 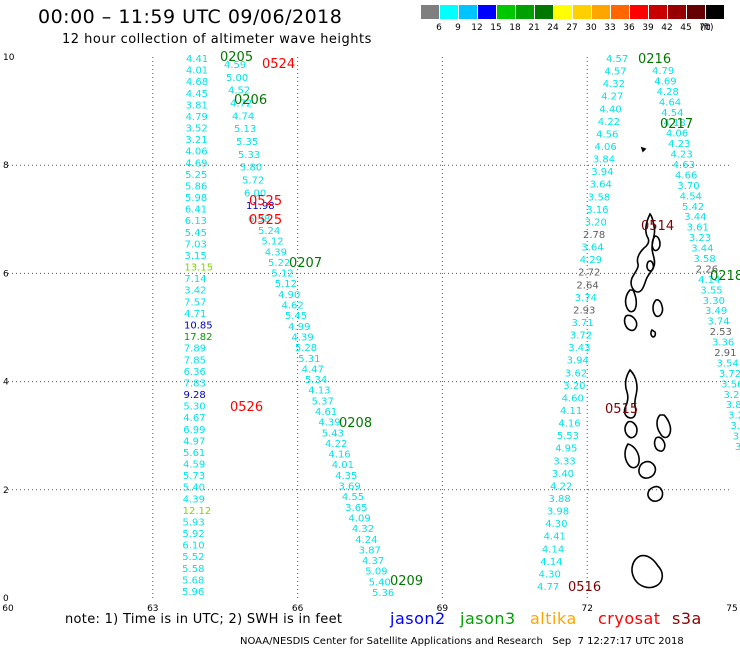 I want to click on swh-value-label: 6.99, so click(x=194, y=430).